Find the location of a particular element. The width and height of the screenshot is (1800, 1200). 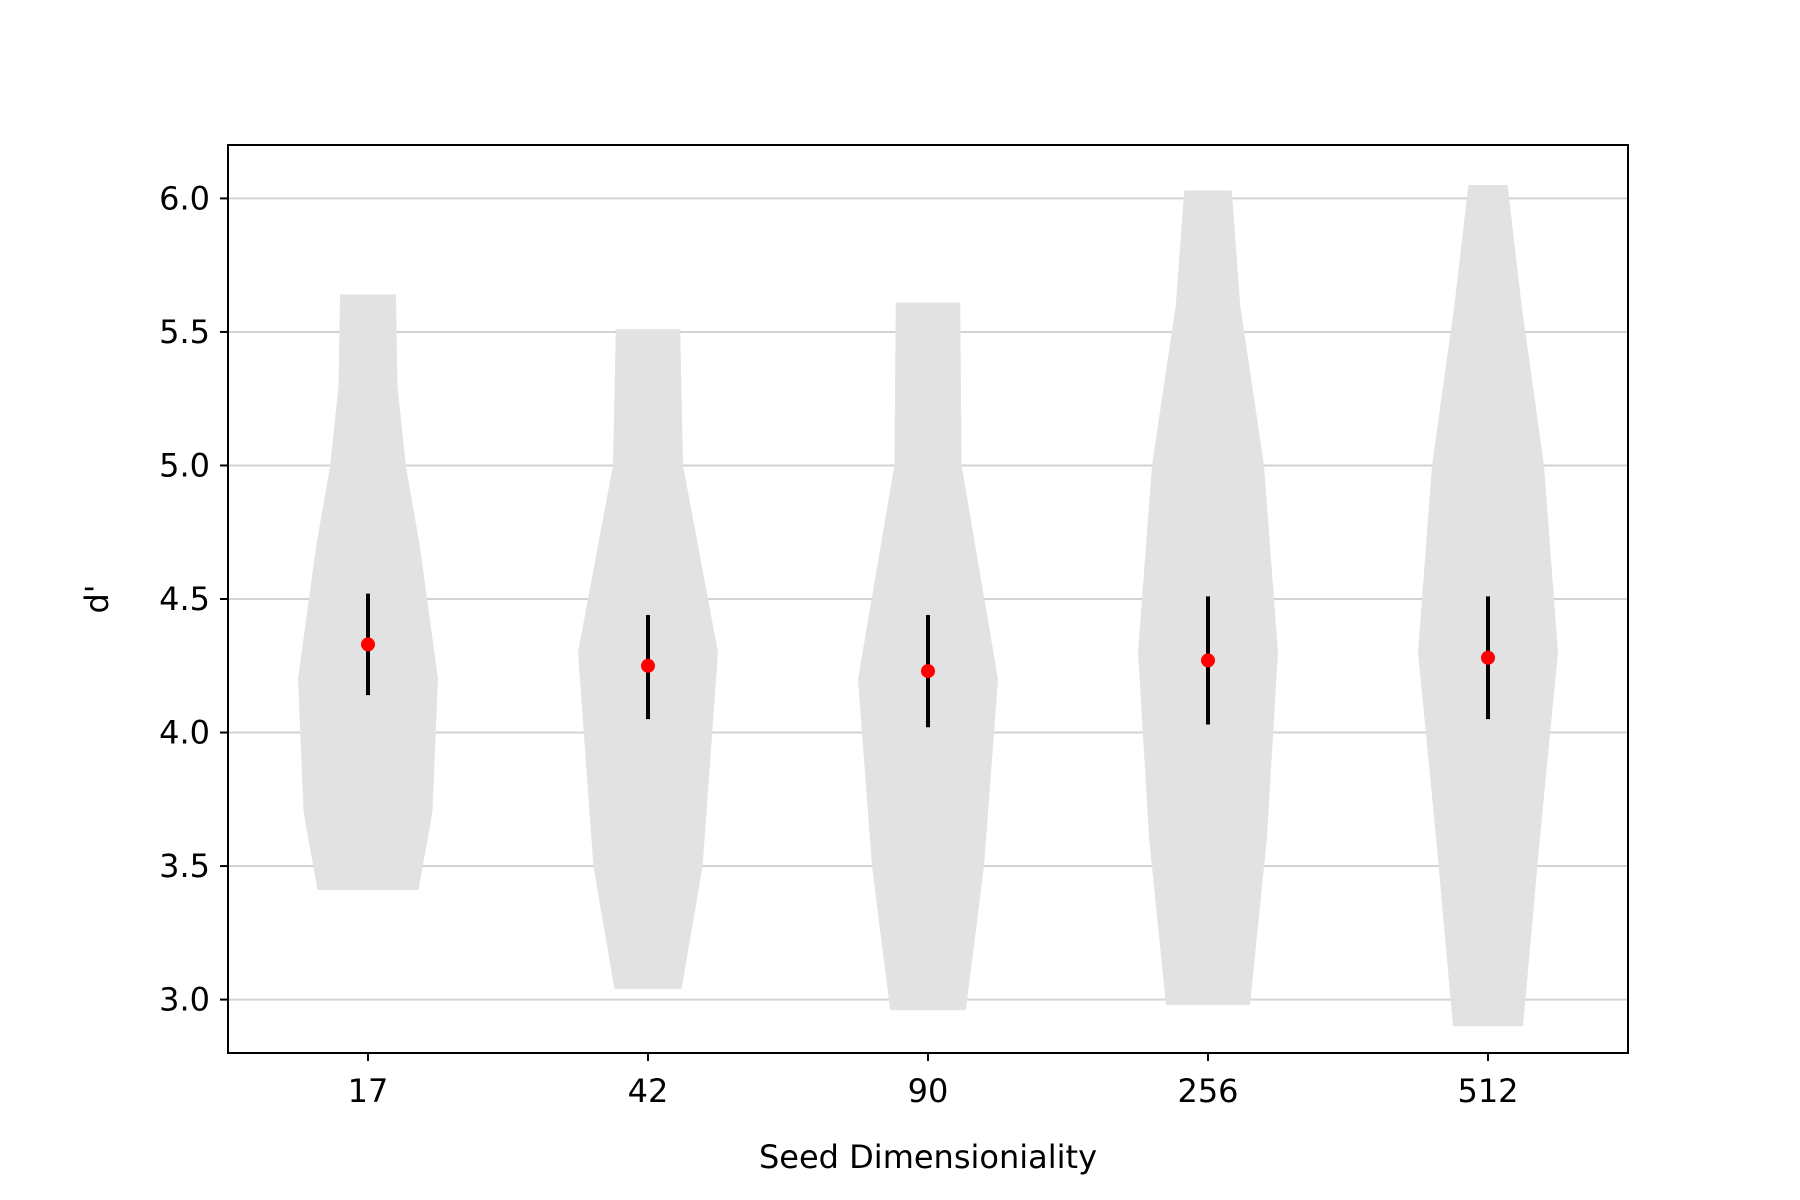

x-tick-label: 42 is located at coordinates (648, 1091).